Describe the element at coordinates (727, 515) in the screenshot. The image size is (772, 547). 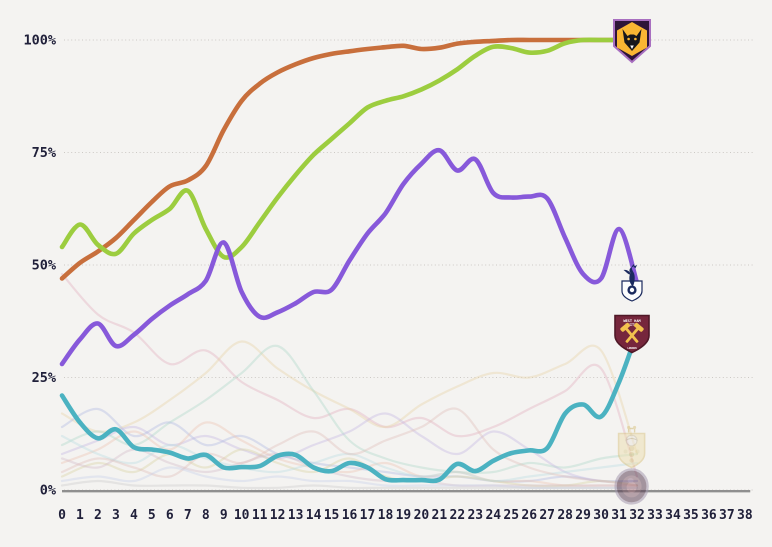
I see `x-axis-label: 37` at that location.